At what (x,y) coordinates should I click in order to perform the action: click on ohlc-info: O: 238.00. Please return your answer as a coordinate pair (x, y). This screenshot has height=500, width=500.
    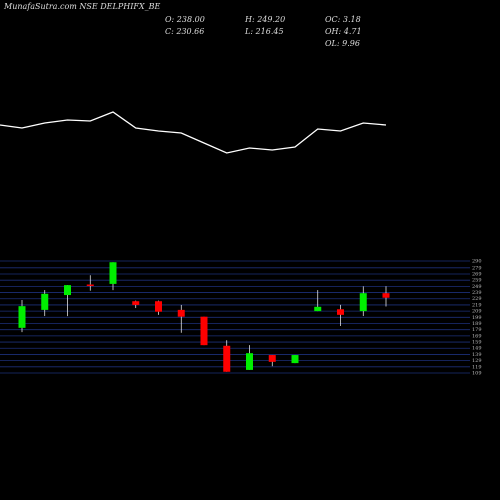
    Looking at the image, I should click on (185, 19).